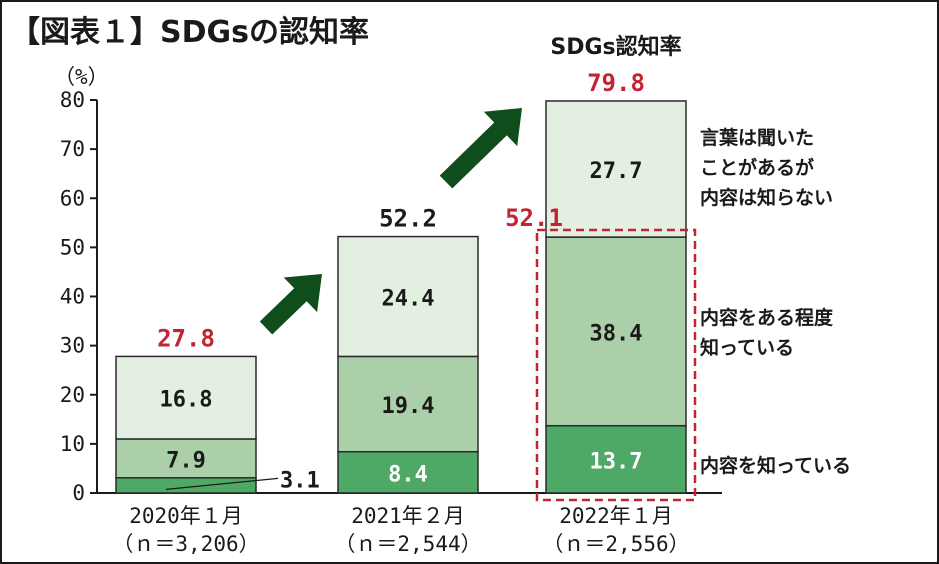 This screenshot has width=939, height=564. I want to click on annotation-aware-only: 内容は知らない, so click(766, 197).